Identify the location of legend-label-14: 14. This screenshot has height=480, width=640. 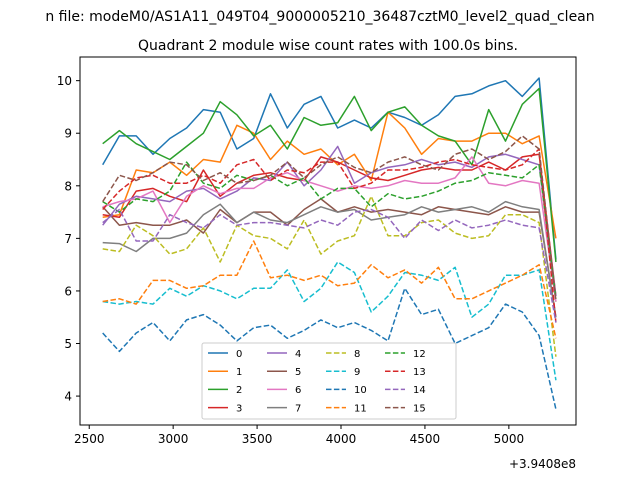
(419, 390).